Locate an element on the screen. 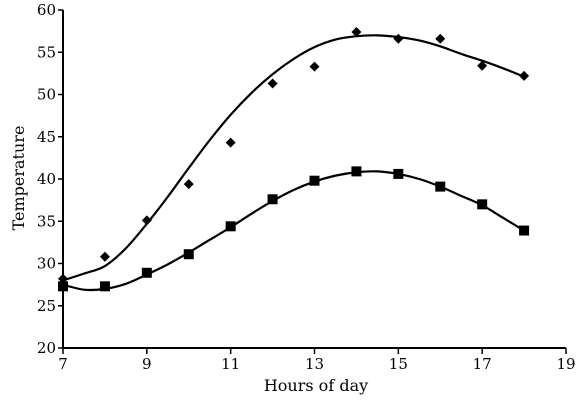 The image size is (576, 400). x-axis-label: Hours of day is located at coordinates (316, 385).